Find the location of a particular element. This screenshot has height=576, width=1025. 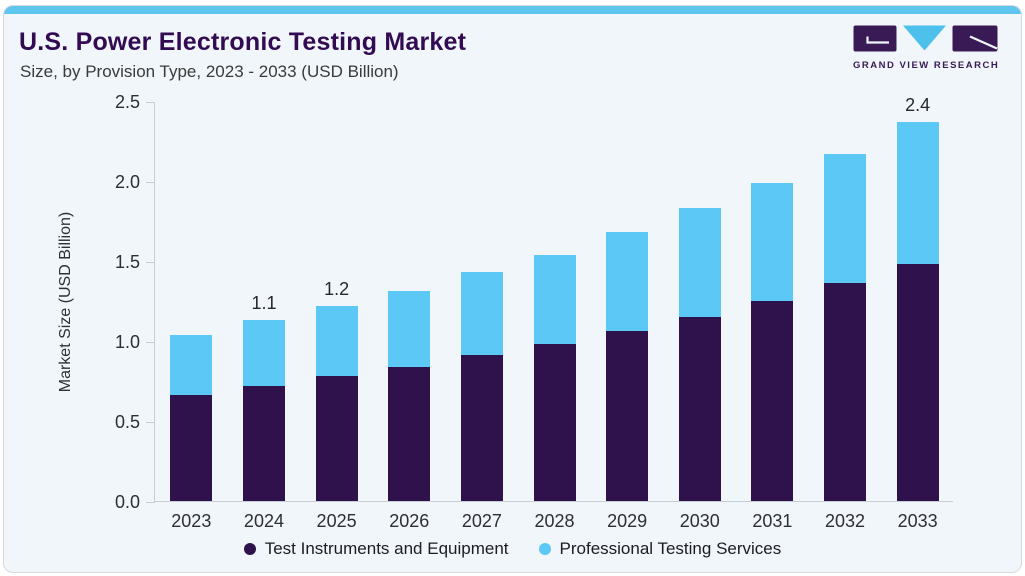

x-tick-label-2028: 2028 is located at coordinates (554, 521).